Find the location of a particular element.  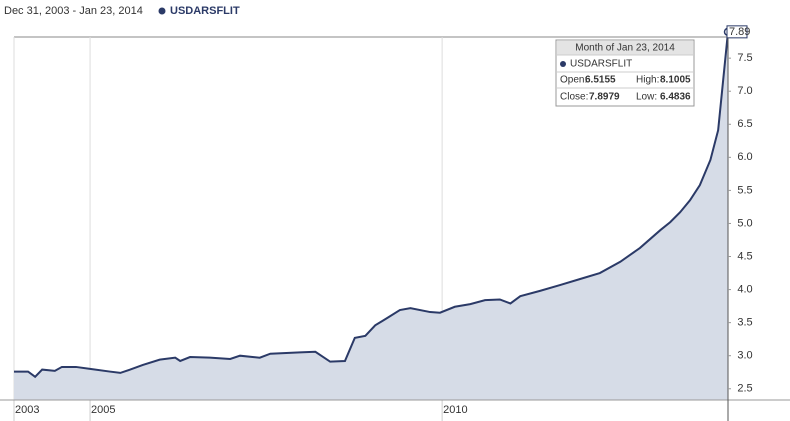

high-value: 8.1005 is located at coordinates (675, 80).